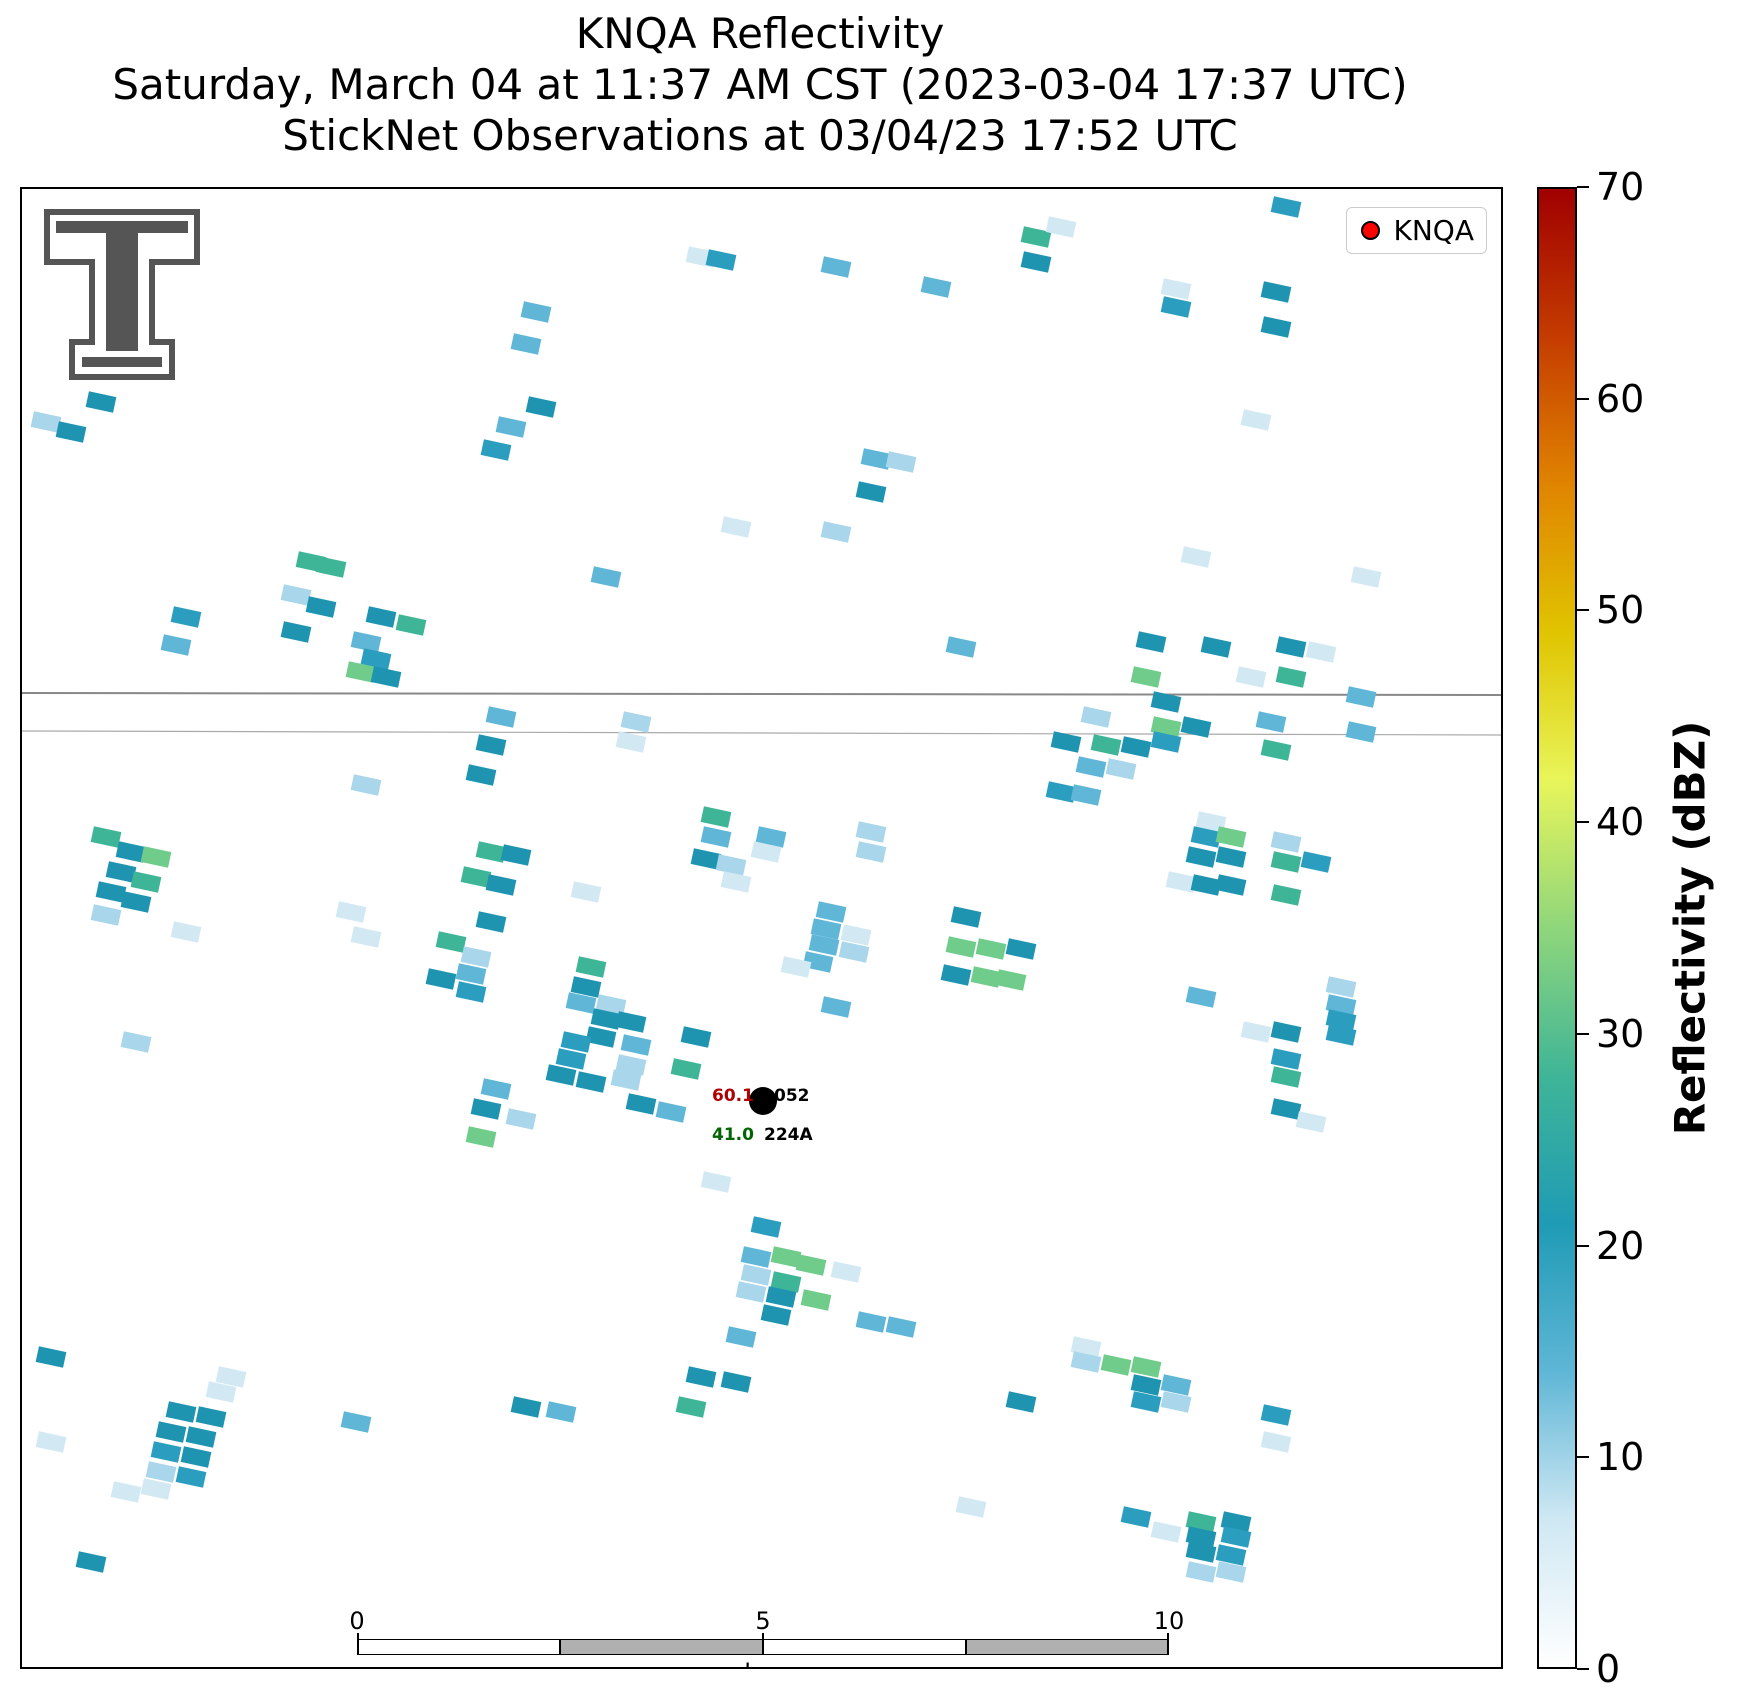 This screenshot has width=1738, height=1705. What do you see at coordinates (122, 299) in the screenshot?
I see `texas-tech-logo` at bounding box center [122, 299].